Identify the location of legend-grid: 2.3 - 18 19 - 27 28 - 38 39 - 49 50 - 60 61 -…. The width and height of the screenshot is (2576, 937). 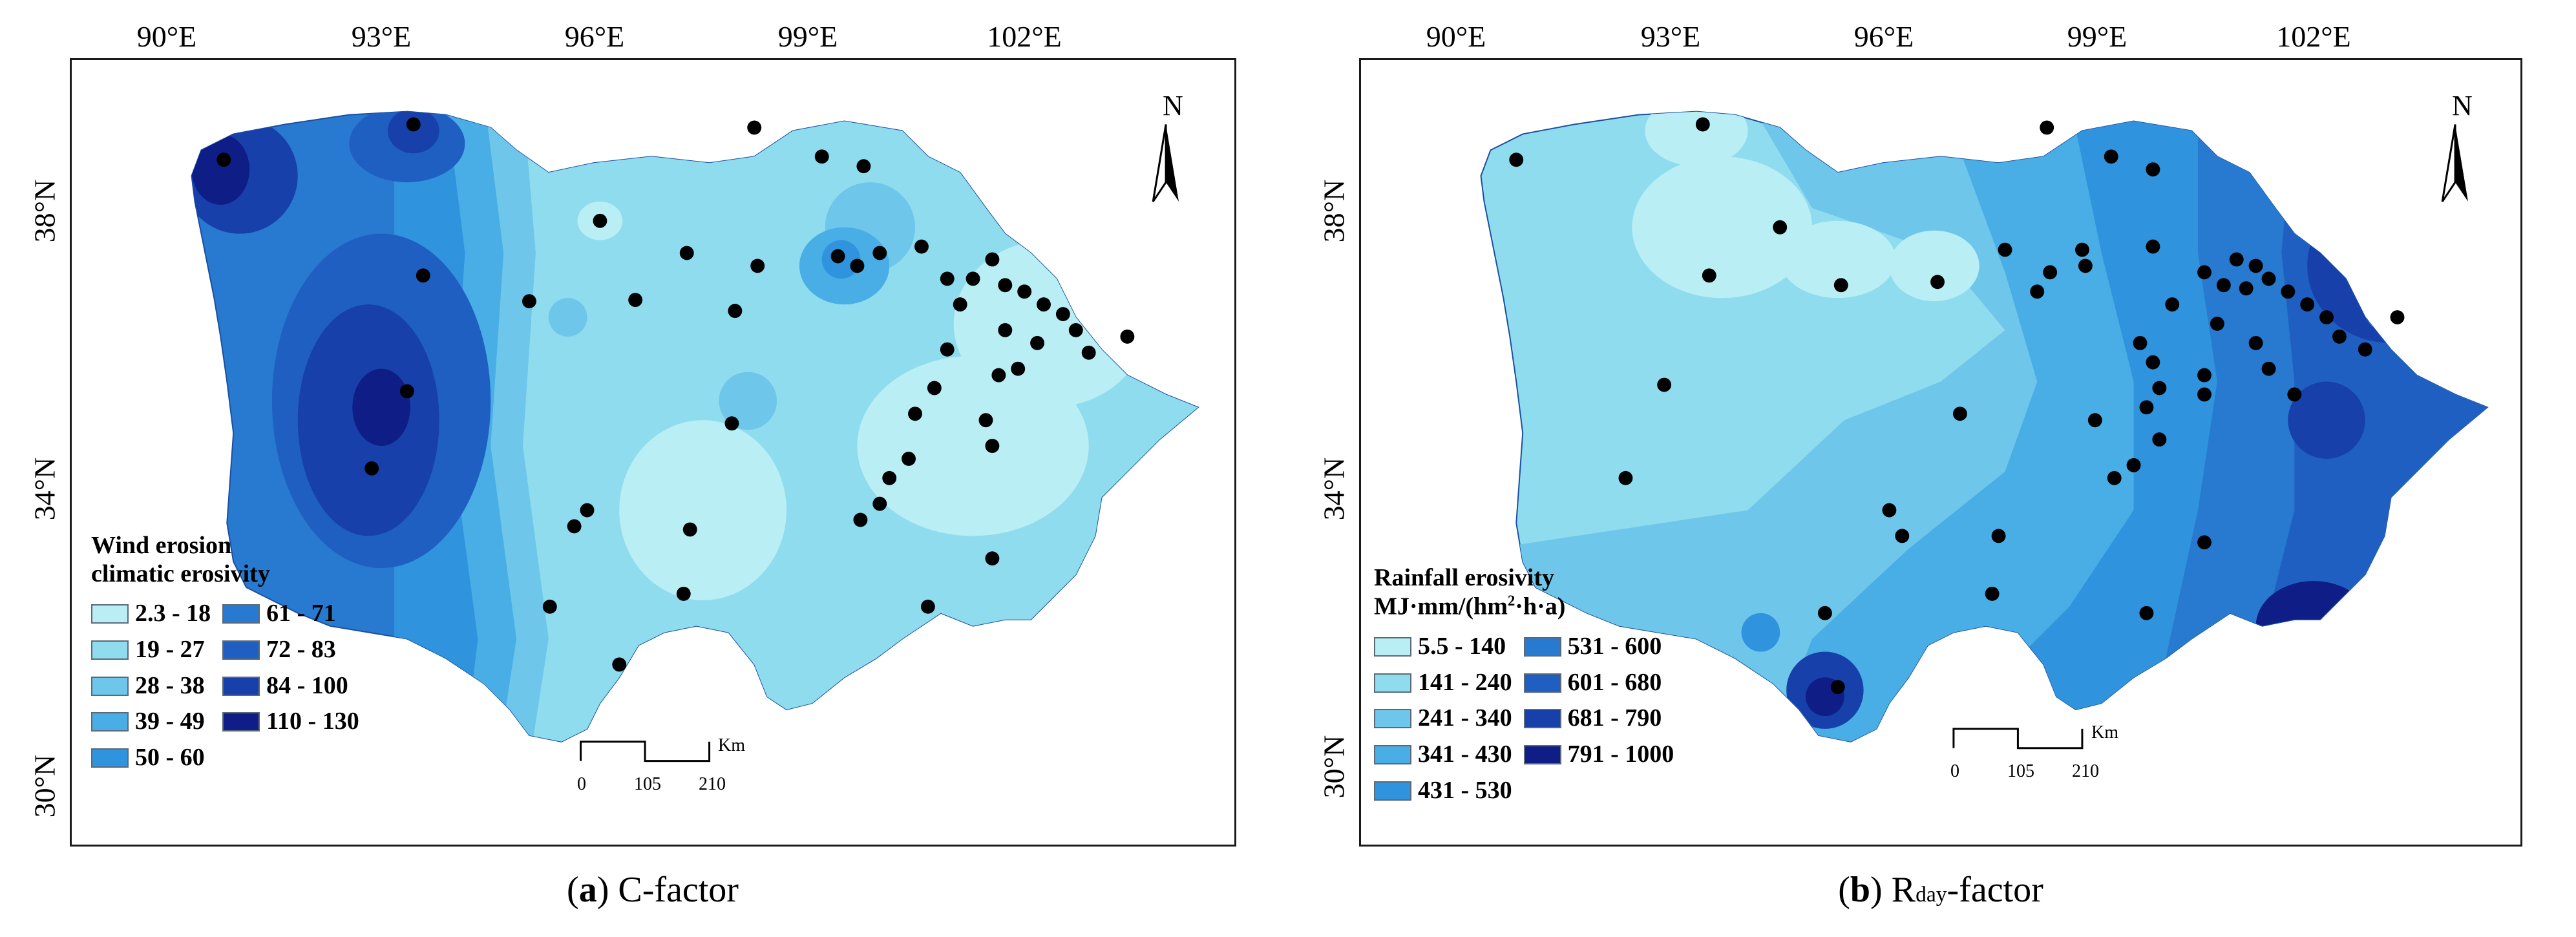
(225, 686).